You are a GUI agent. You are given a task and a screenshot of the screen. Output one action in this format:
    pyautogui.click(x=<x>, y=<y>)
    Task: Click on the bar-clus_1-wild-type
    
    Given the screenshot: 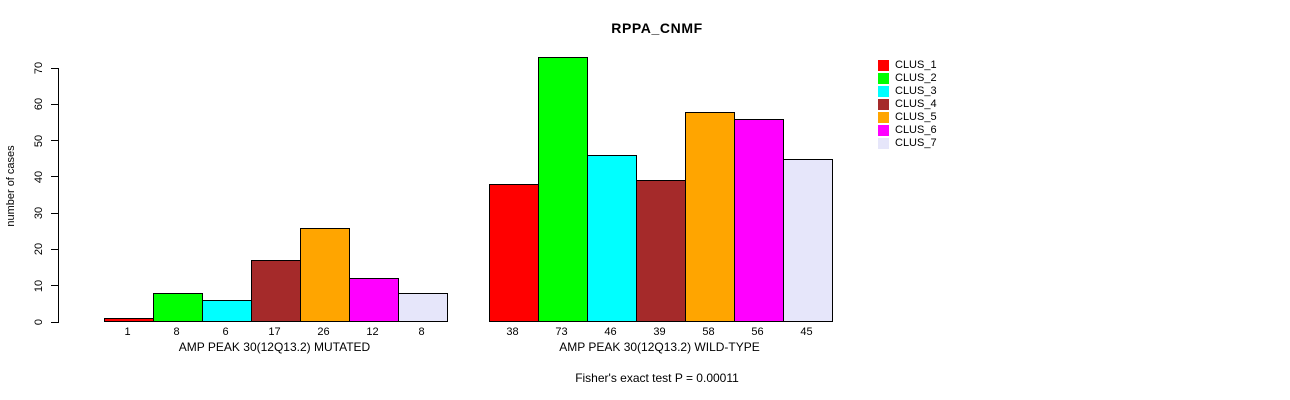 What is the action you would take?
    pyautogui.click(x=514, y=253)
    